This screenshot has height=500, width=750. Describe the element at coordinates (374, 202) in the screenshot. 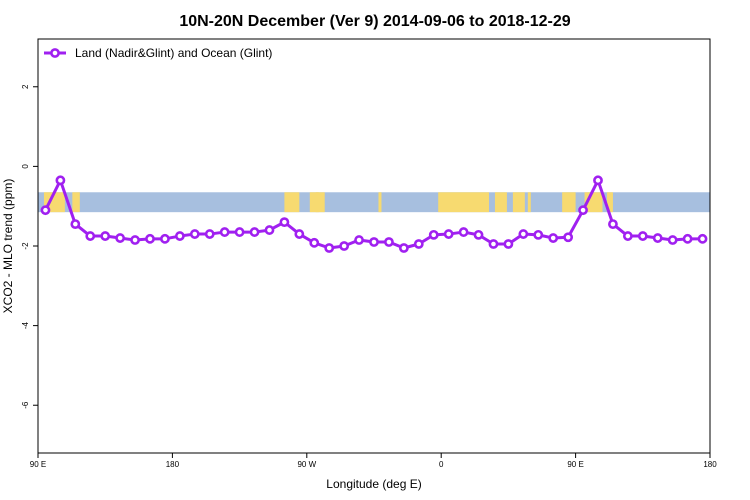

I see `map-ocean` at that location.